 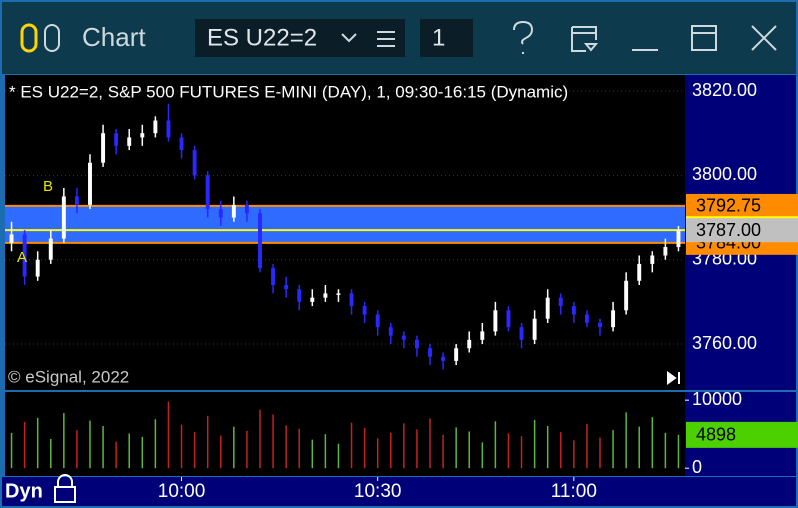 I want to click on price-band, so click(x=345, y=224).